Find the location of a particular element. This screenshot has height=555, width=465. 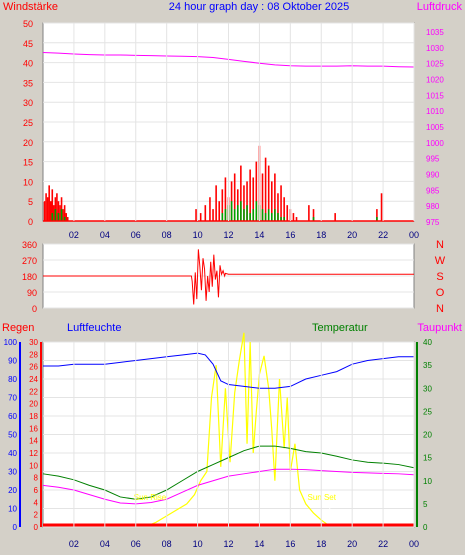

direction-tick-label: 180 is located at coordinates (29, 277).